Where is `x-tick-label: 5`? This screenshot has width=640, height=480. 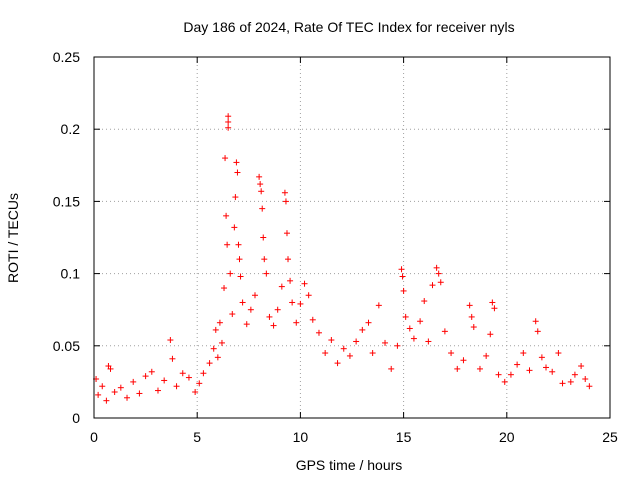 x-tick-label: 5 is located at coordinates (197, 437).